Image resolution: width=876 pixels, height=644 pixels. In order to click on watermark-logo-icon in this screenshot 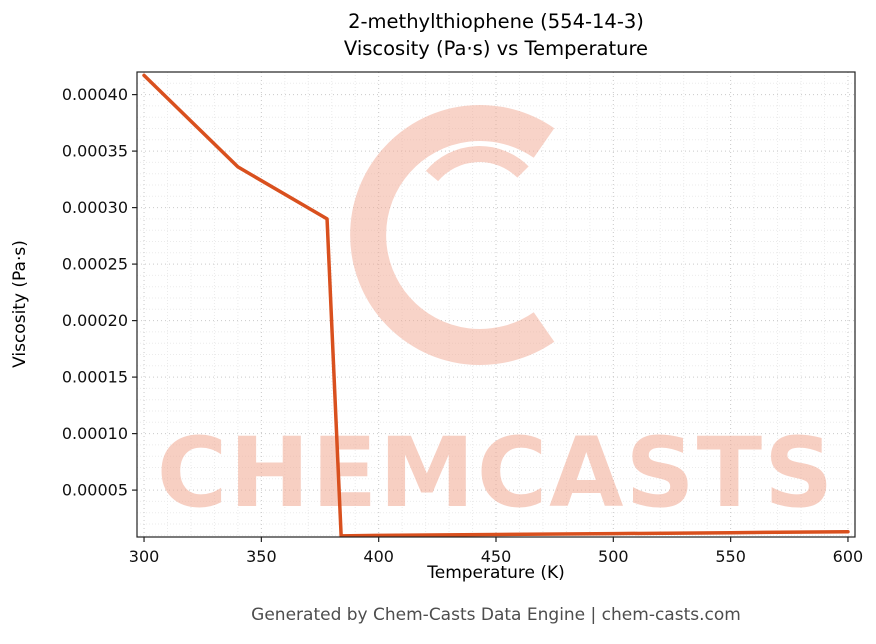, I will do `click(452, 235)`.